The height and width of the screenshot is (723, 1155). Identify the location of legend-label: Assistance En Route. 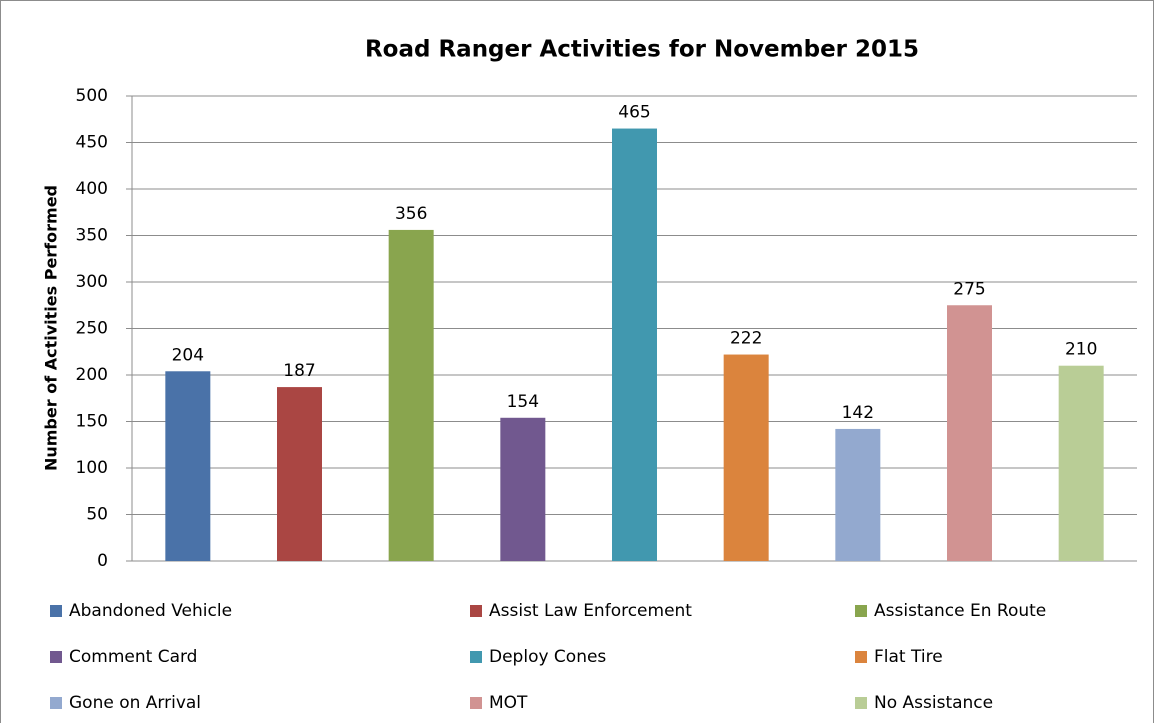
(960, 611).